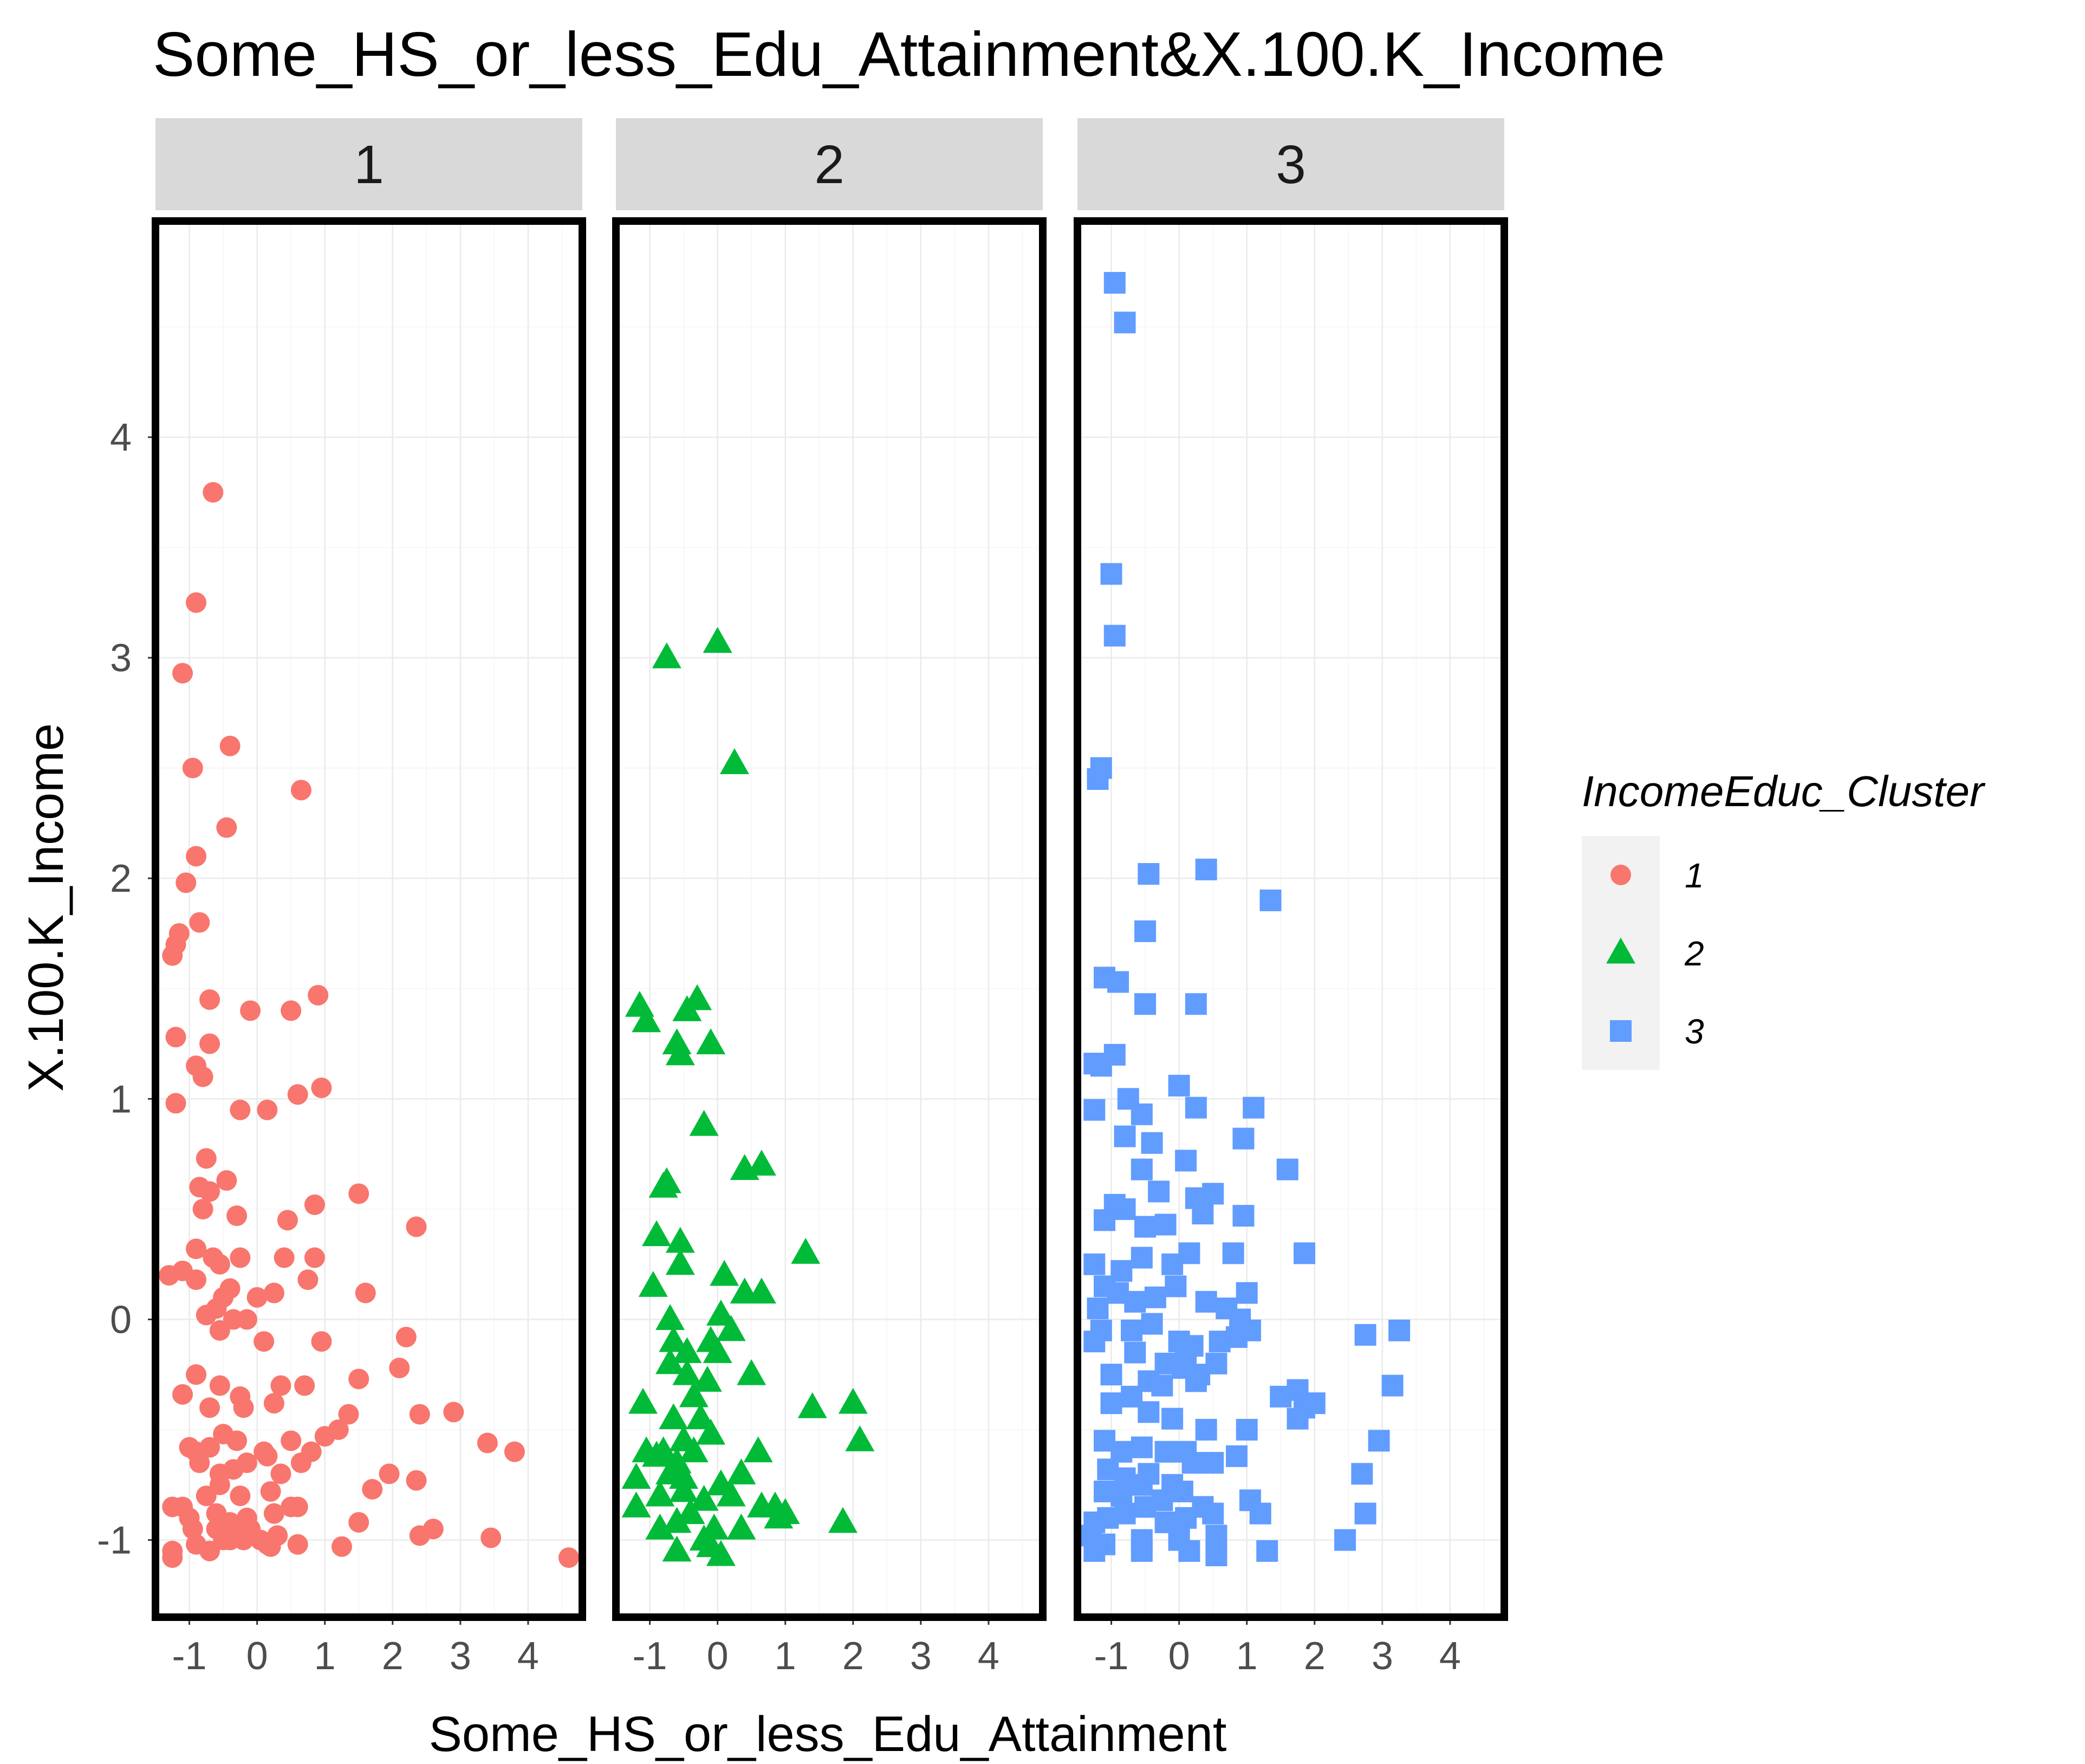  Describe the element at coordinates (369, 1025) in the screenshot. I see `series-1-points` at that location.